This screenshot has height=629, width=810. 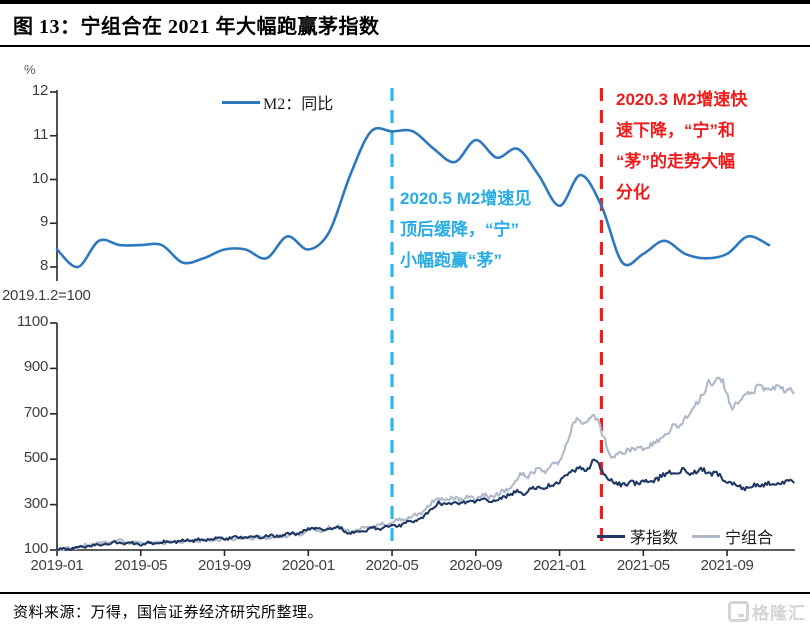 I want to click on annotation-2021-03: 2020.3 M2增速快 速下降，“宁”和 “茅”的走势大幅 分化, so click(x=682, y=146).